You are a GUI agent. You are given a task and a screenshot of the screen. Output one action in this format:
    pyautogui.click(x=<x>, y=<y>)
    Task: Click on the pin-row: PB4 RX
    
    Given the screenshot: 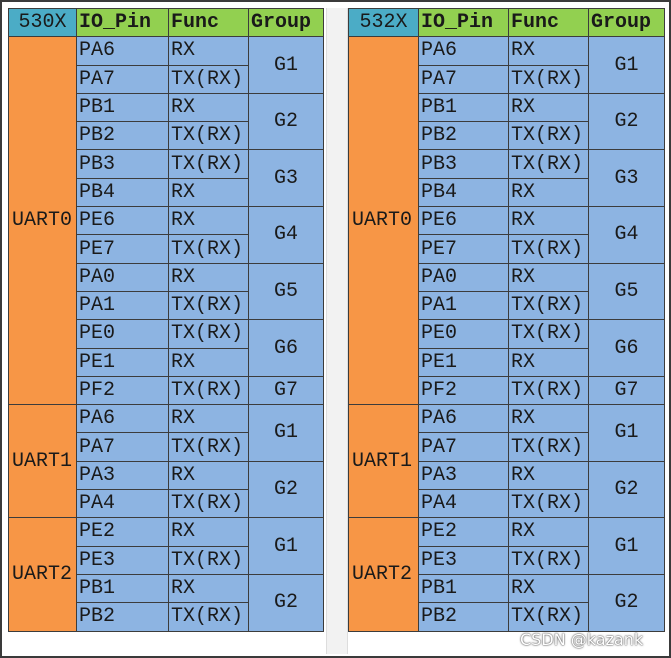 What is the action you would take?
    pyautogui.click(x=507, y=192)
    